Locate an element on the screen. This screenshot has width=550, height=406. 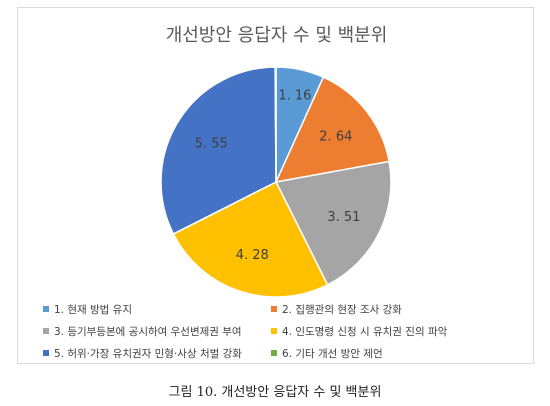
legend-label: 1. 현재 방법 유지 is located at coordinates (93, 309).